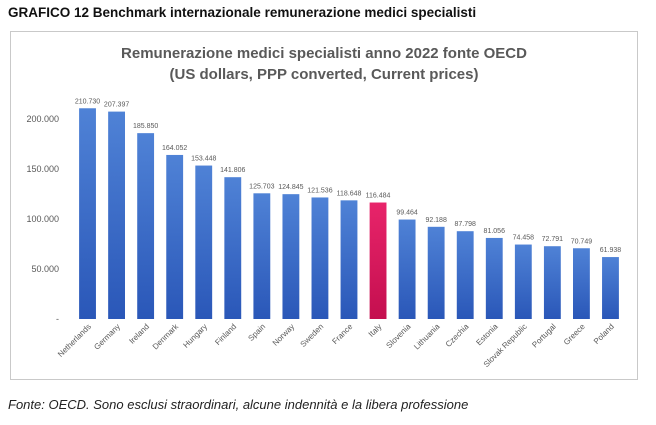 The width and height of the screenshot is (656, 425). Describe the element at coordinates (107, 337) in the screenshot. I see `x-tick-label: Germany` at that location.